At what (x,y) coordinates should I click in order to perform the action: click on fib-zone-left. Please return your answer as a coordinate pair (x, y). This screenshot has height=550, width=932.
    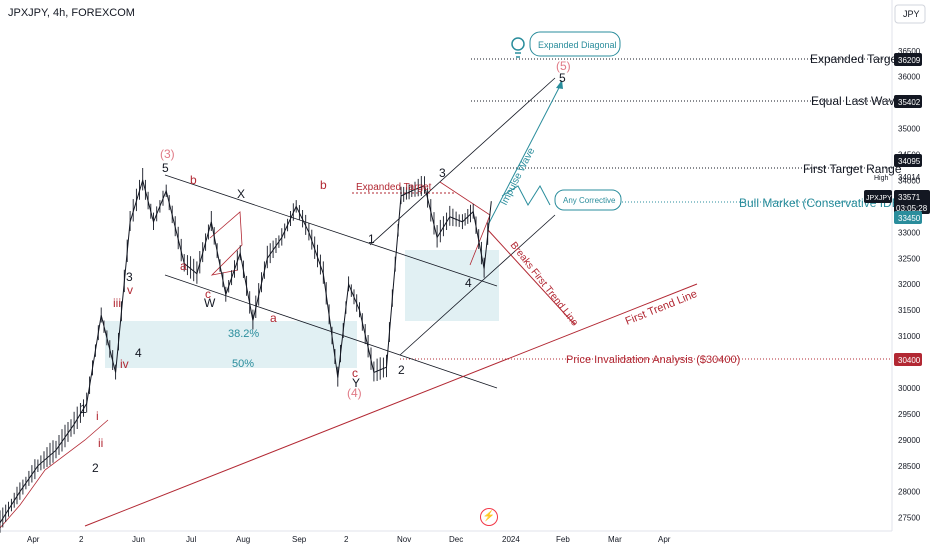
    Looking at the image, I should click on (231, 344).